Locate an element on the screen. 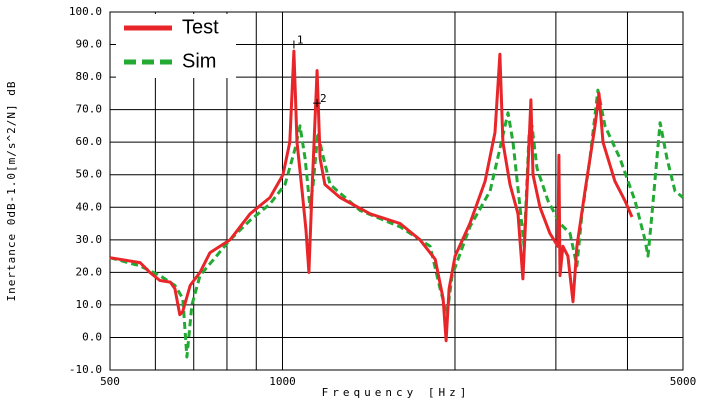 Image resolution: width=713 pixels, height=404 pixels. annotation: 2 is located at coordinates (323, 98).